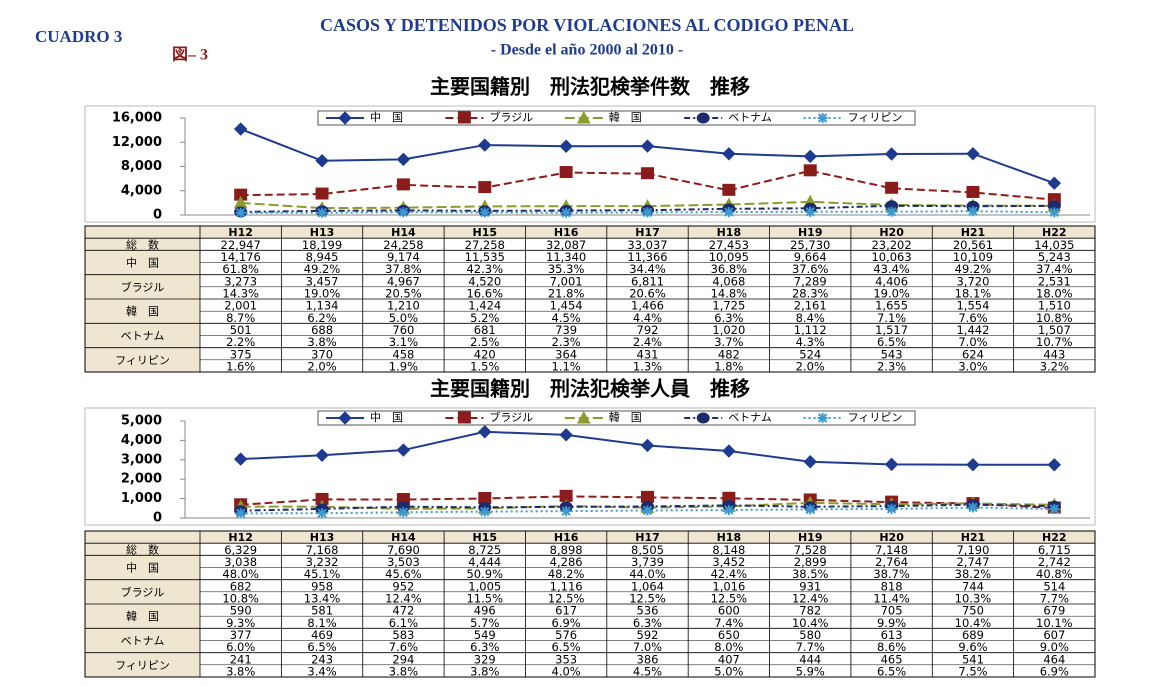 The height and width of the screenshot is (687, 1160). Describe the element at coordinates (240, 366) in the screenshot. I see `table-cell-share: 1.6%` at that location.